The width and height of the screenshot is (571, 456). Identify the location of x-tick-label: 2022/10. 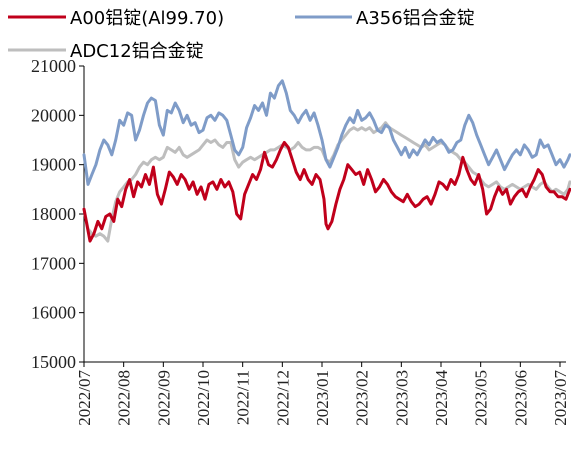
(203, 398).